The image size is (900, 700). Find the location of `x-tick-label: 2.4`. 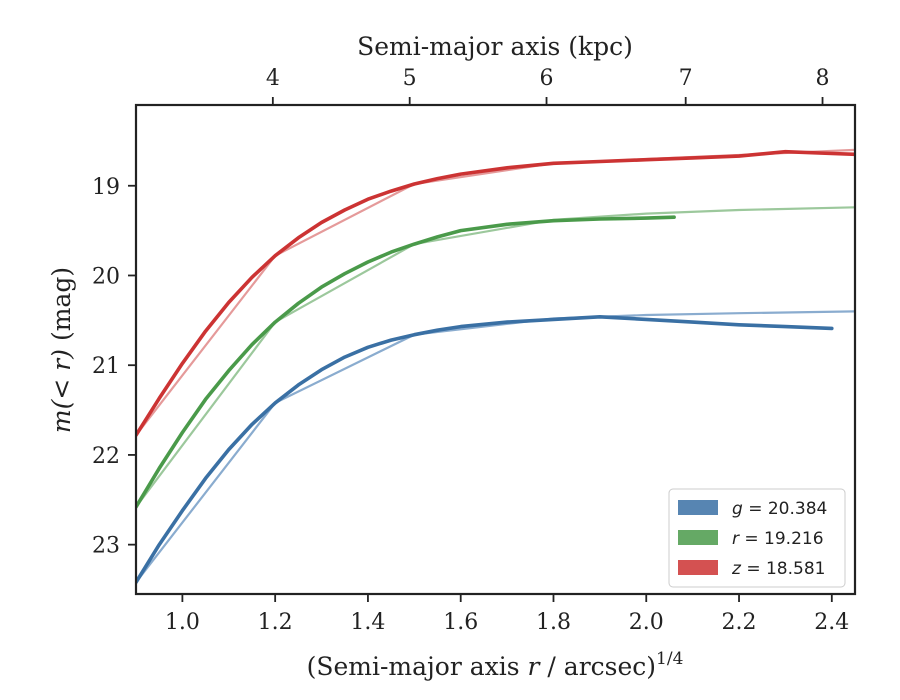

x-tick-label: 2.4 is located at coordinates (831, 622).